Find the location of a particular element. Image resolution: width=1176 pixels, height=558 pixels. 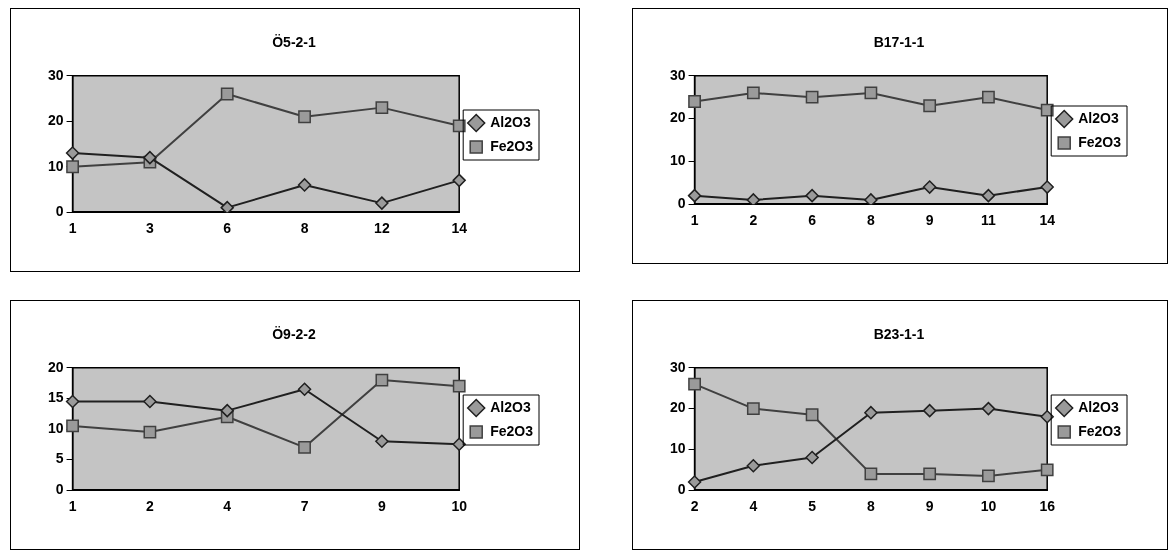

chart-title: Ö9-2-2 is located at coordinates (294, 334).